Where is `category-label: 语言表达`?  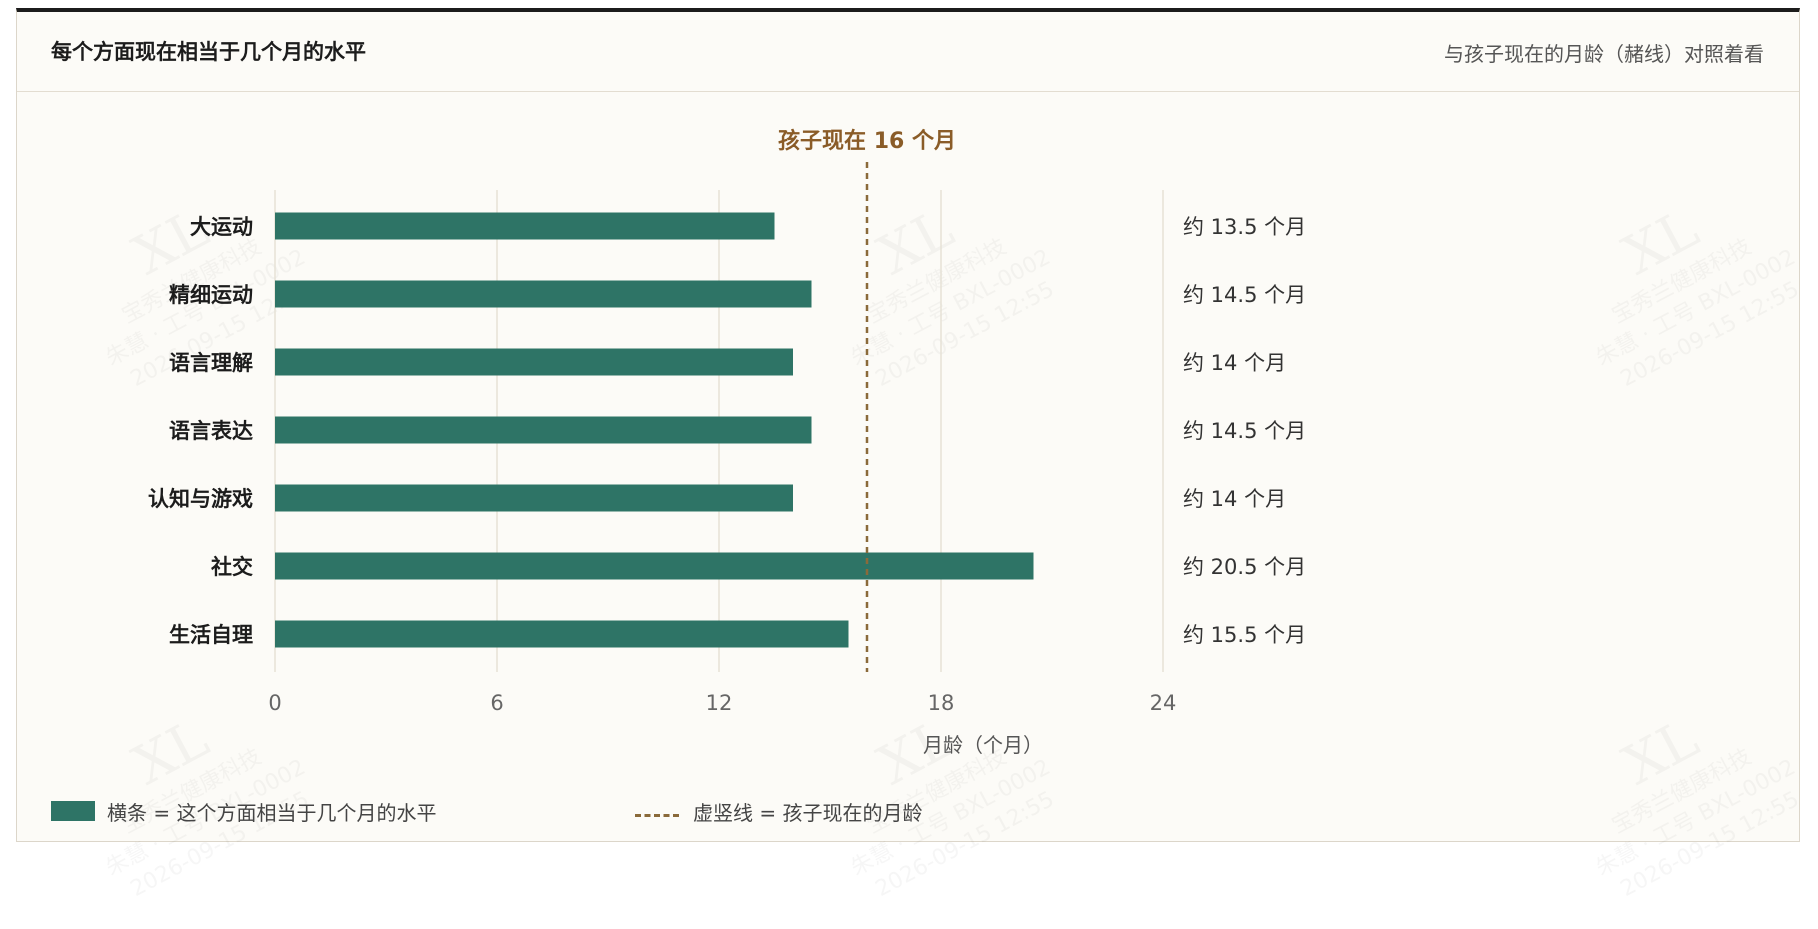
category-label: 语言表达 is located at coordinates (211, 431).